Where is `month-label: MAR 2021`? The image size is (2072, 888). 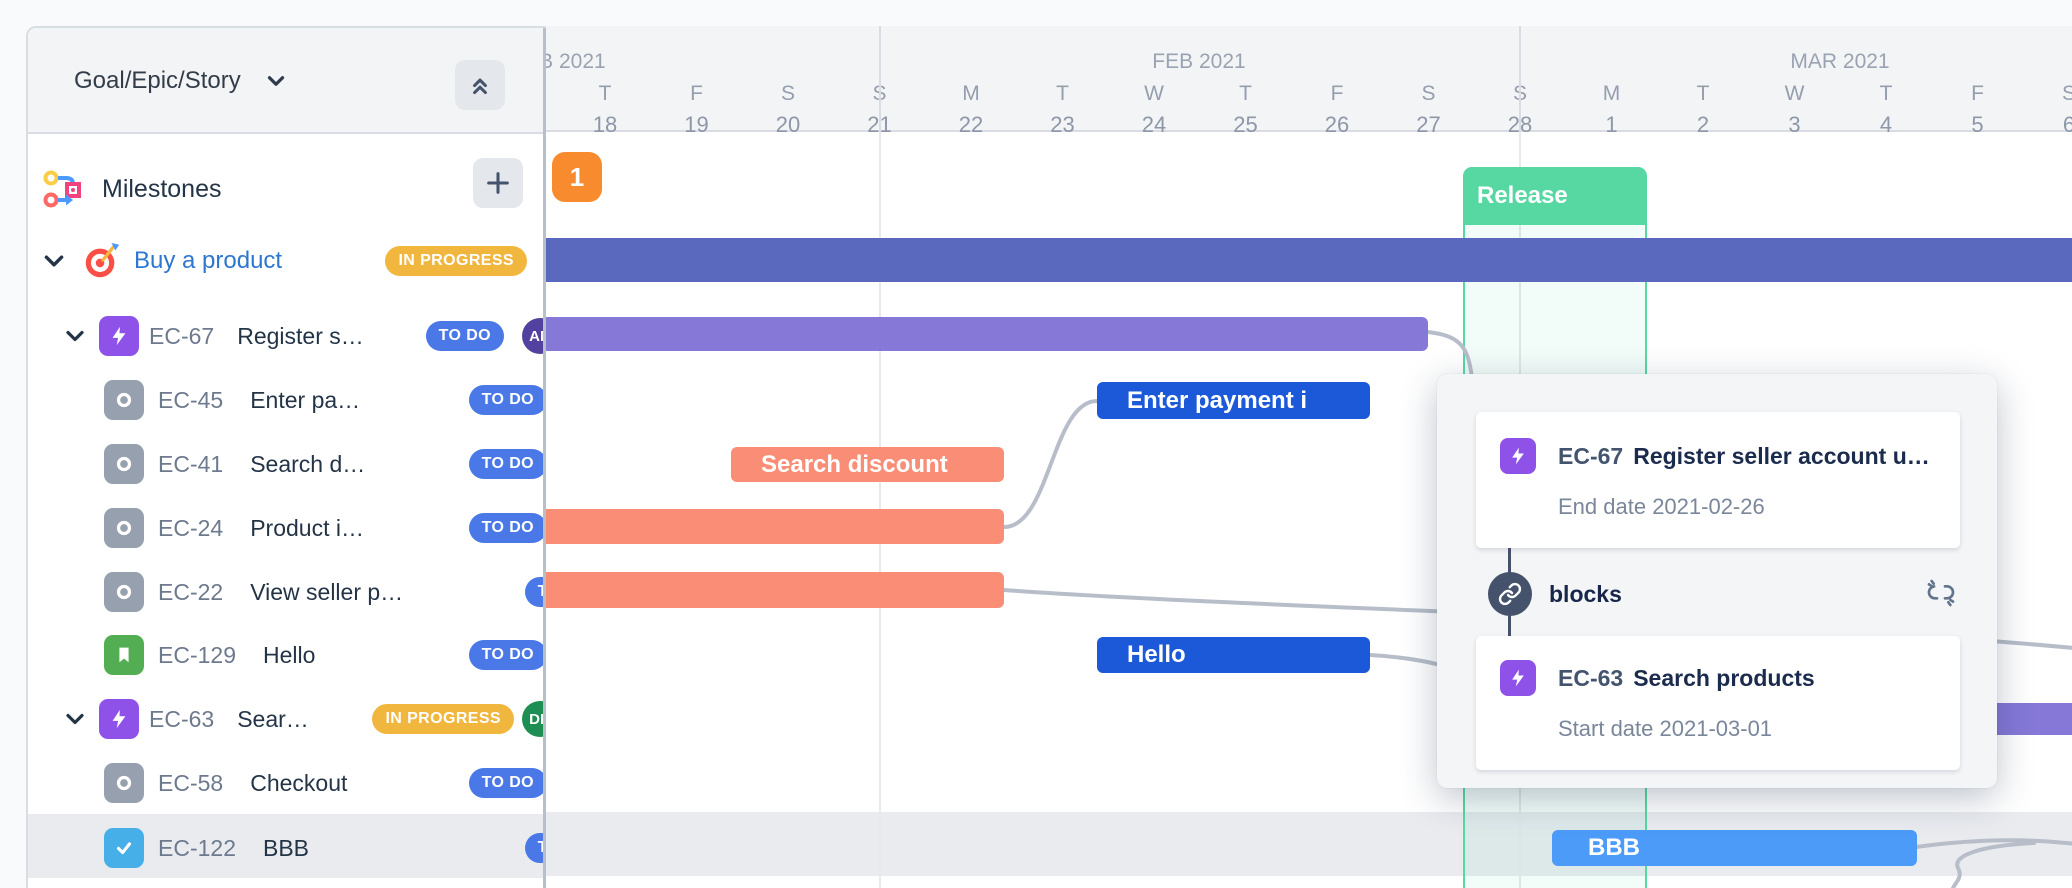 month-label: MAR 2021 is located at coordinates (1840, 61).